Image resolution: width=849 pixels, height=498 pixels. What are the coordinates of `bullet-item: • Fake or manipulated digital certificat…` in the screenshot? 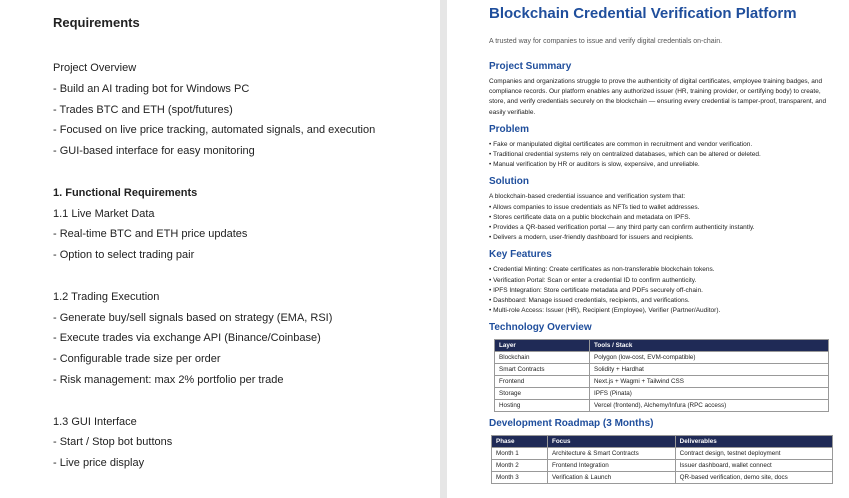 It's located at (621, 144).